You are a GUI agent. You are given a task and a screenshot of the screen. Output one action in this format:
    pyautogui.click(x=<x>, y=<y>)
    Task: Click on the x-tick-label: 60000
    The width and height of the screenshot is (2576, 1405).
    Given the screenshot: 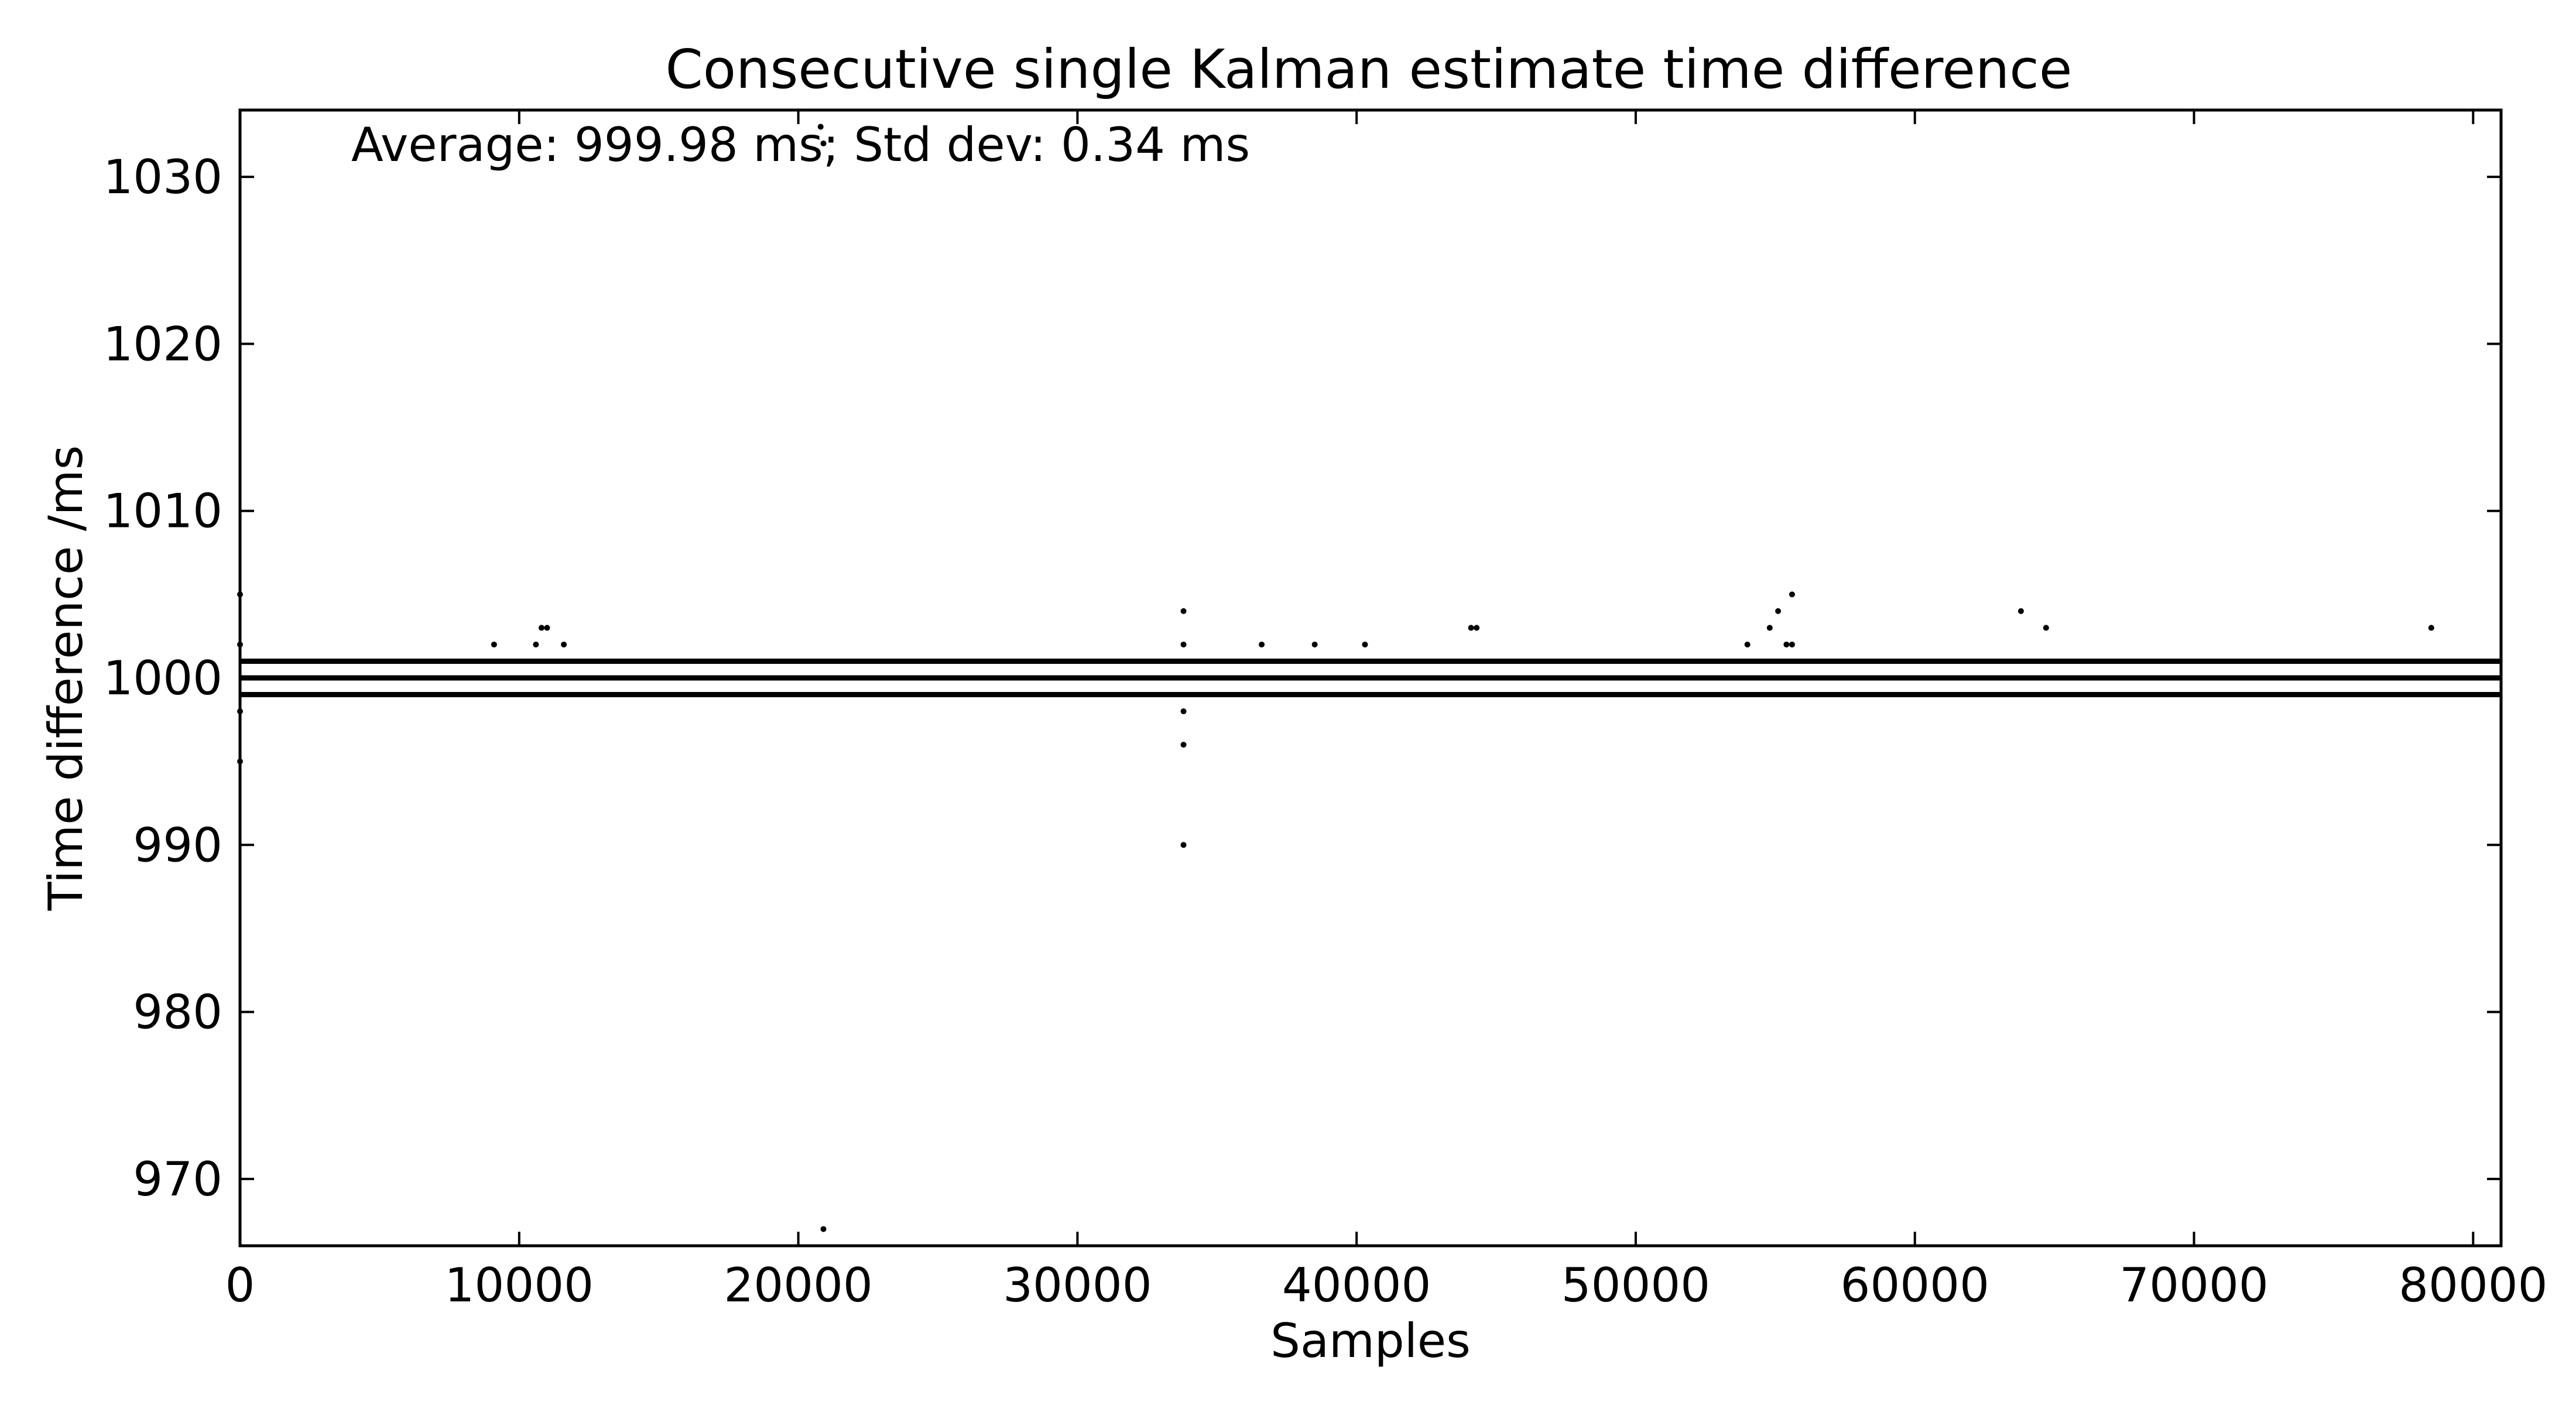 What is the action you would take?
    pyautogui.click(x=1914, y=1285)
    